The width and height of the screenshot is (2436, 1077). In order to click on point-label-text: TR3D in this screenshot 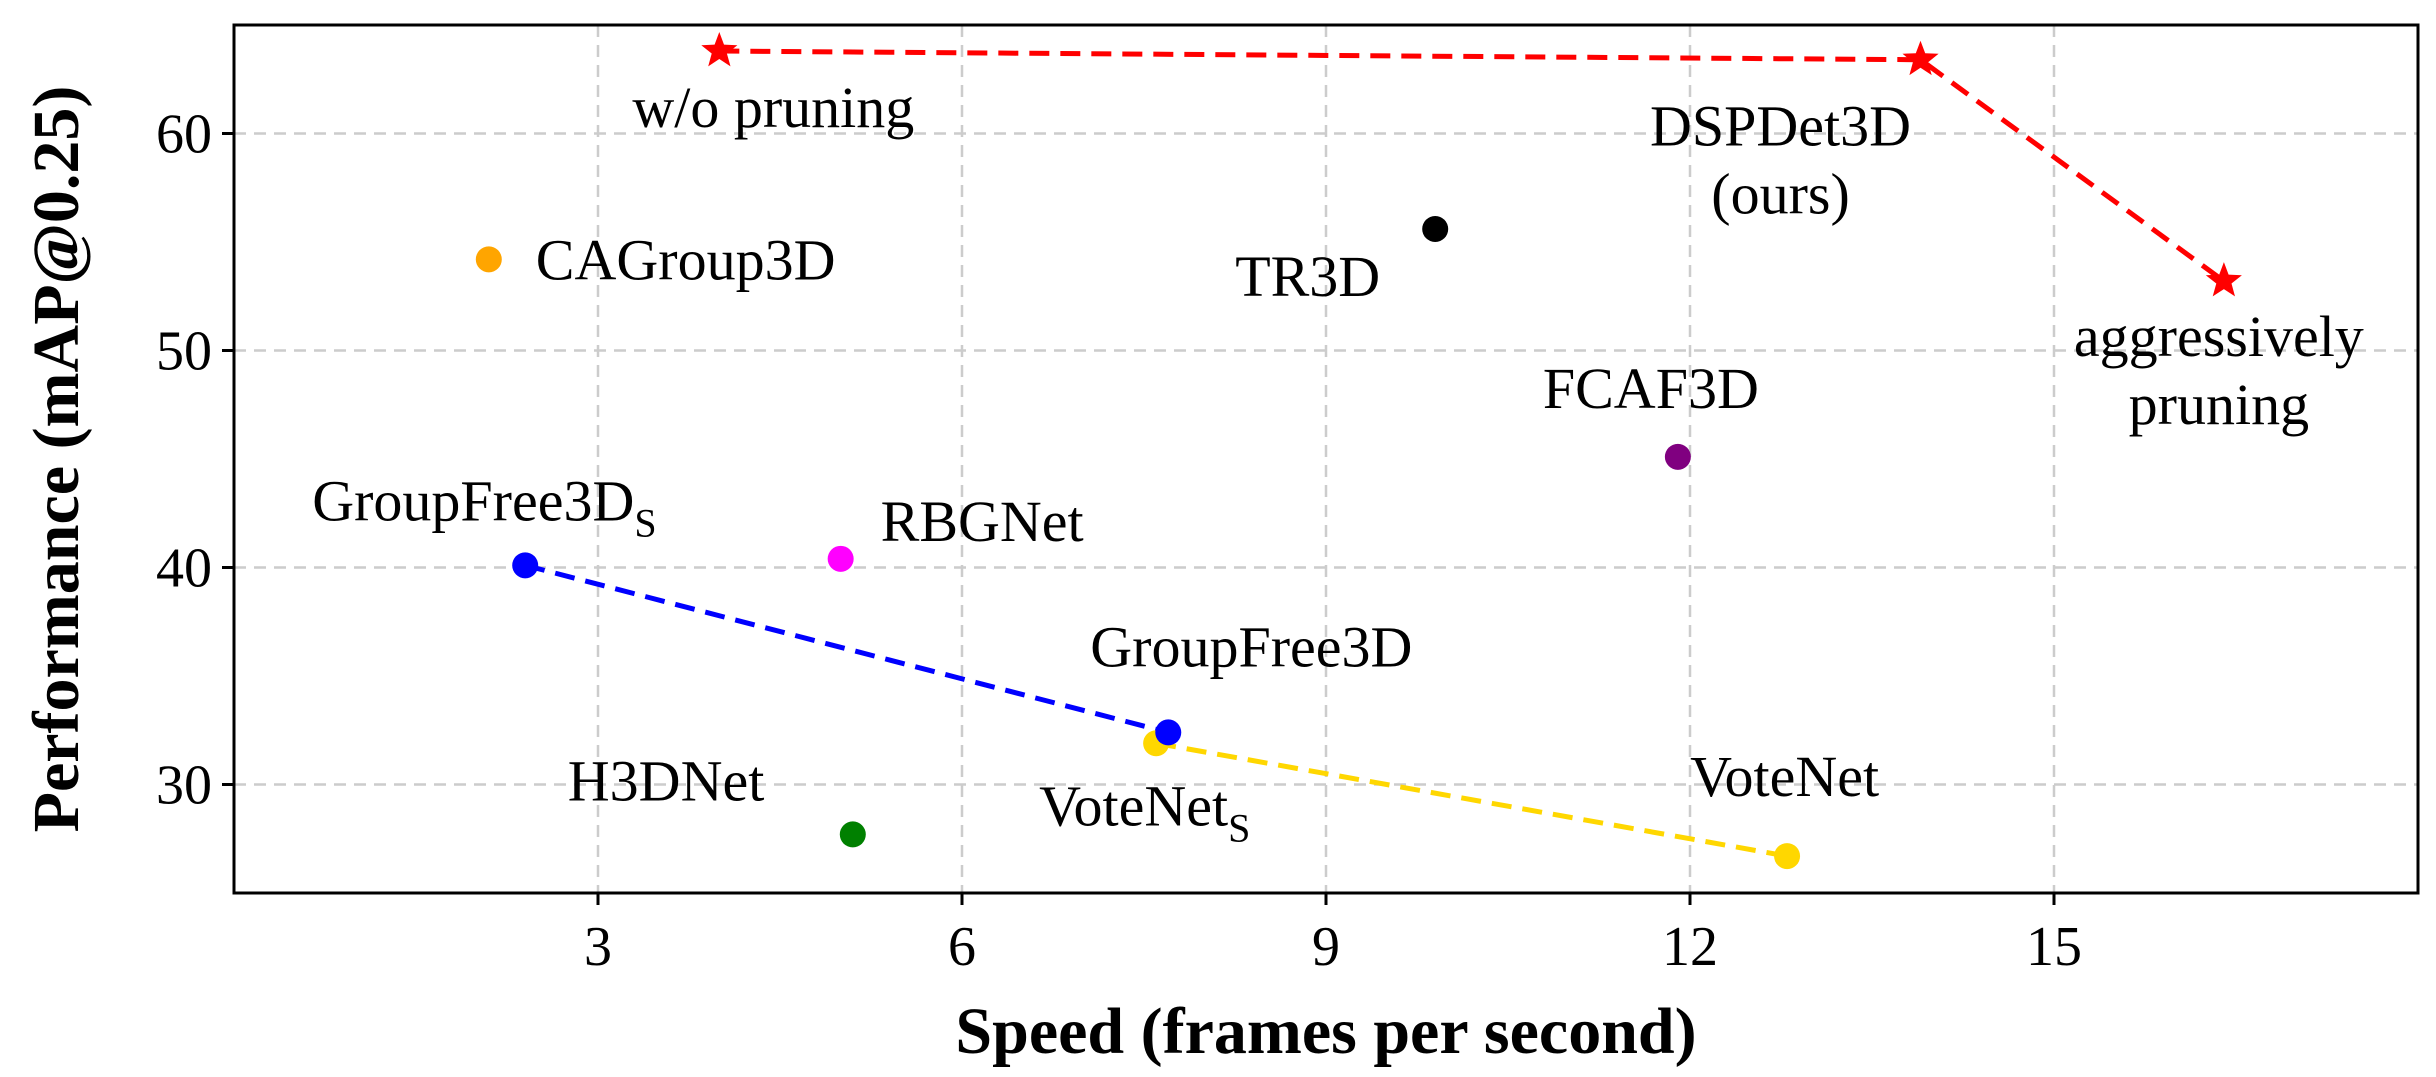, I will do `click(1307, 276)`.